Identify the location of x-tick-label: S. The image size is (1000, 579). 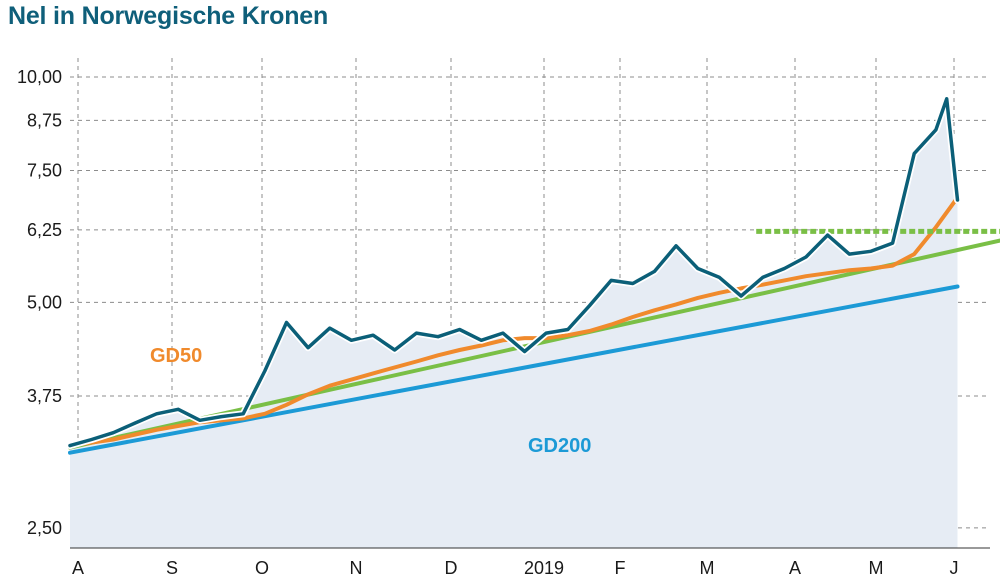
(172, 568).